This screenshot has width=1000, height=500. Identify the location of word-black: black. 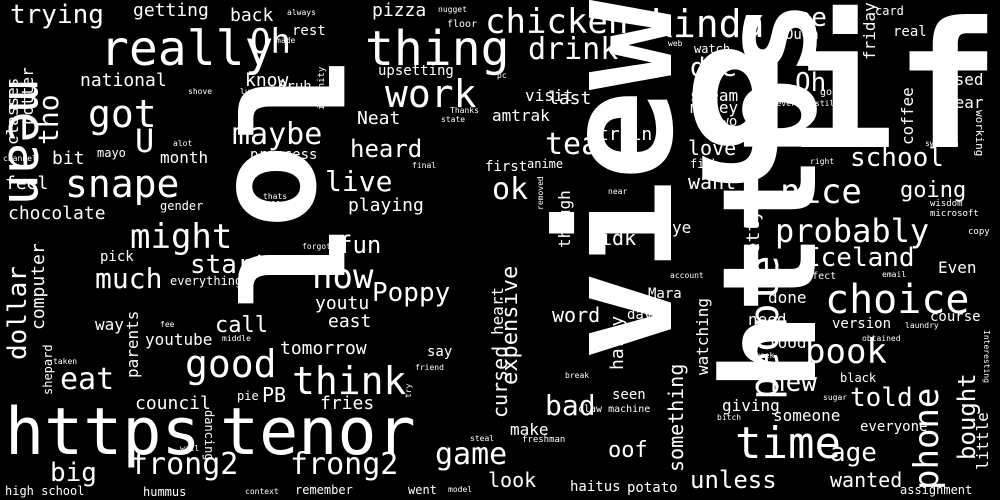
(858, 378).